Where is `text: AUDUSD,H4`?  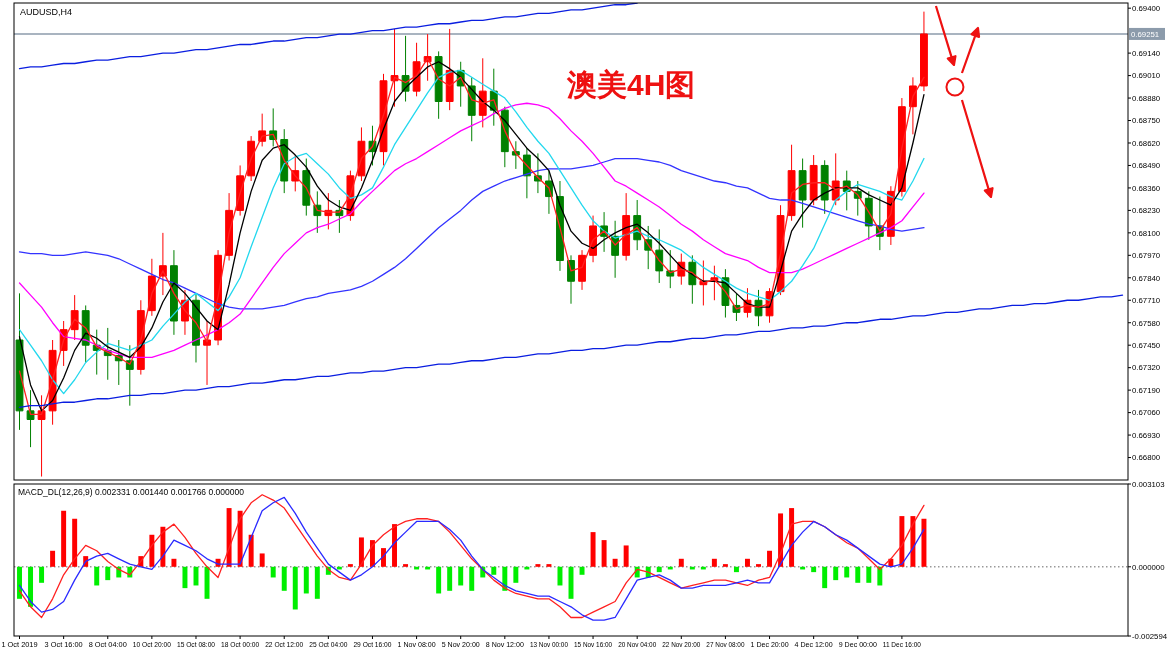
text: AUDUSD,H4 is located at coordinates (46, 12).